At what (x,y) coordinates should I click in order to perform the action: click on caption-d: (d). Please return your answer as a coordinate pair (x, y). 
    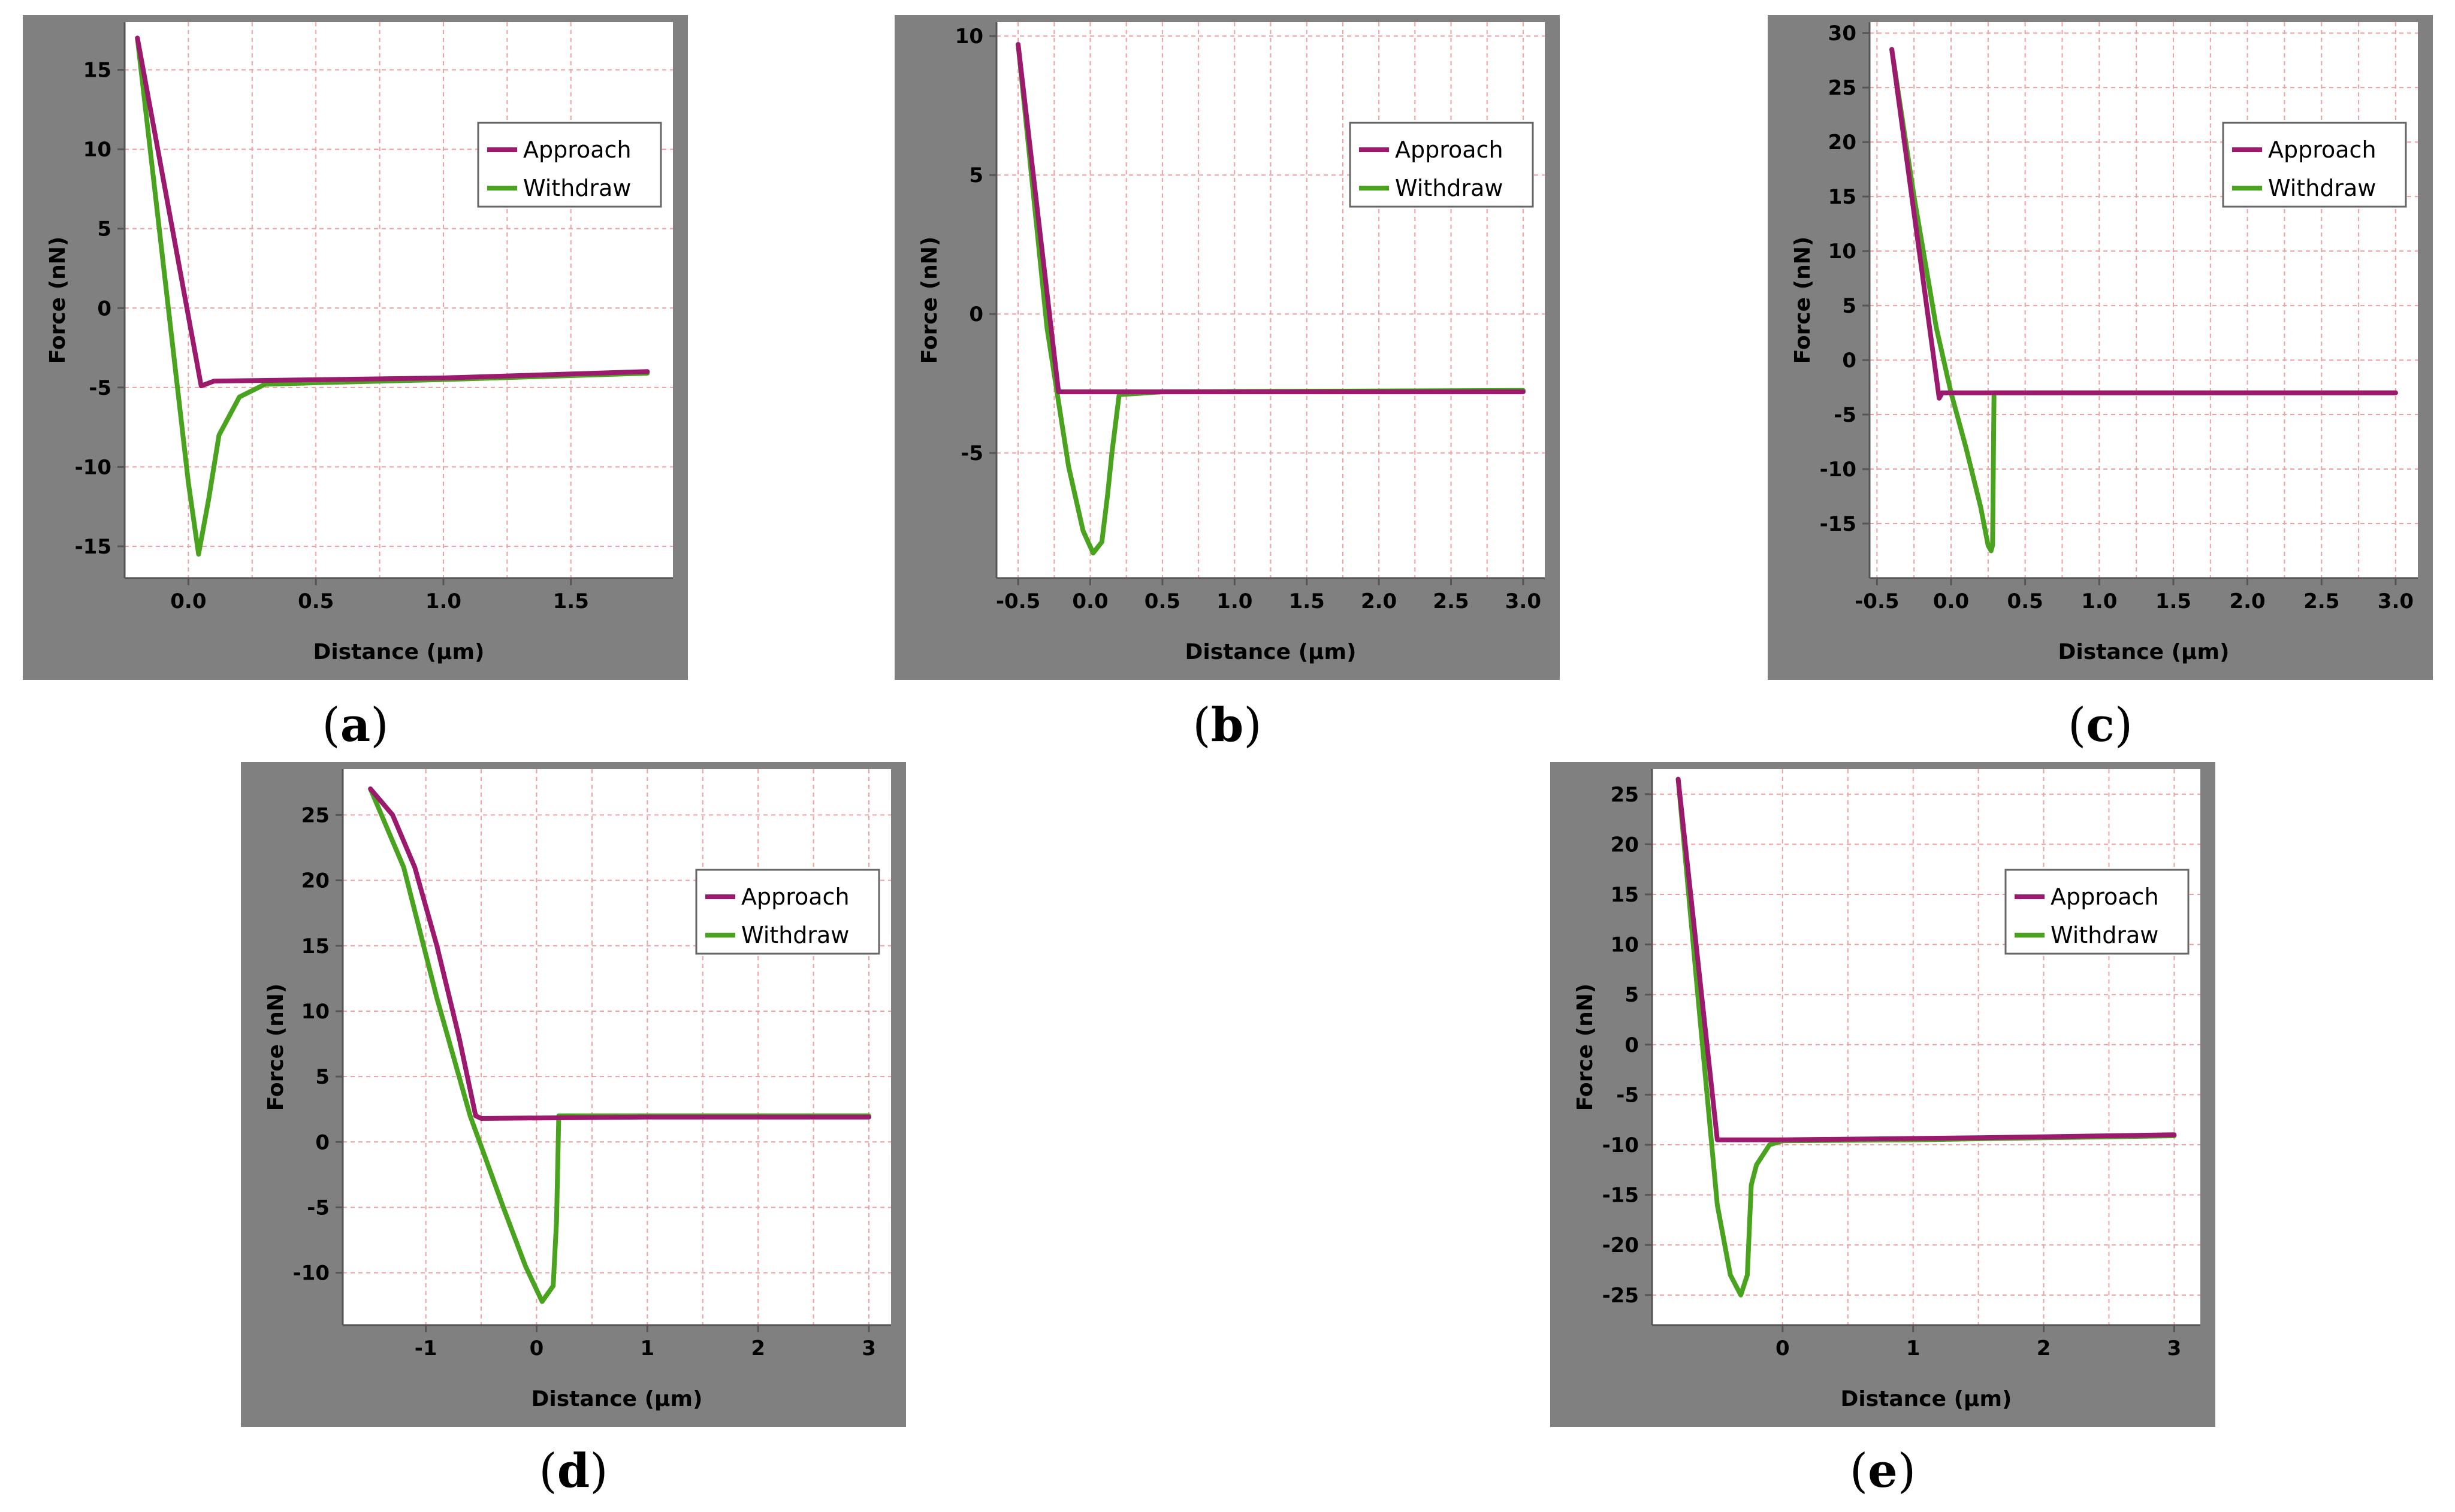
    Looking at the image, I should click on (573, 1471).